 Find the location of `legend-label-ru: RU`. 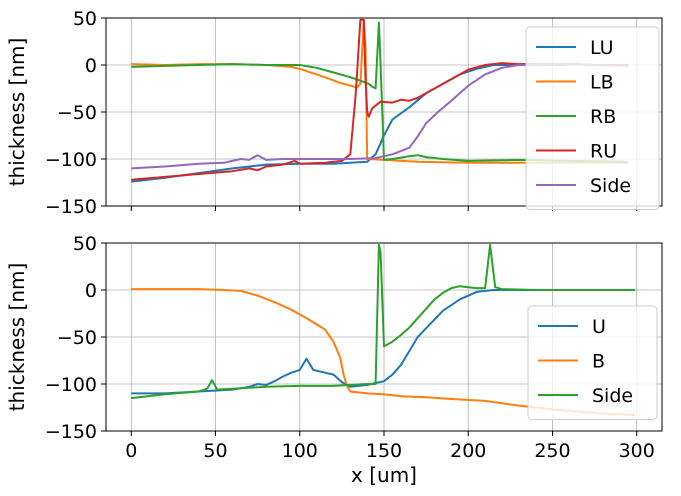

legend-label-ru: RU is located at coordinates (603, 152).